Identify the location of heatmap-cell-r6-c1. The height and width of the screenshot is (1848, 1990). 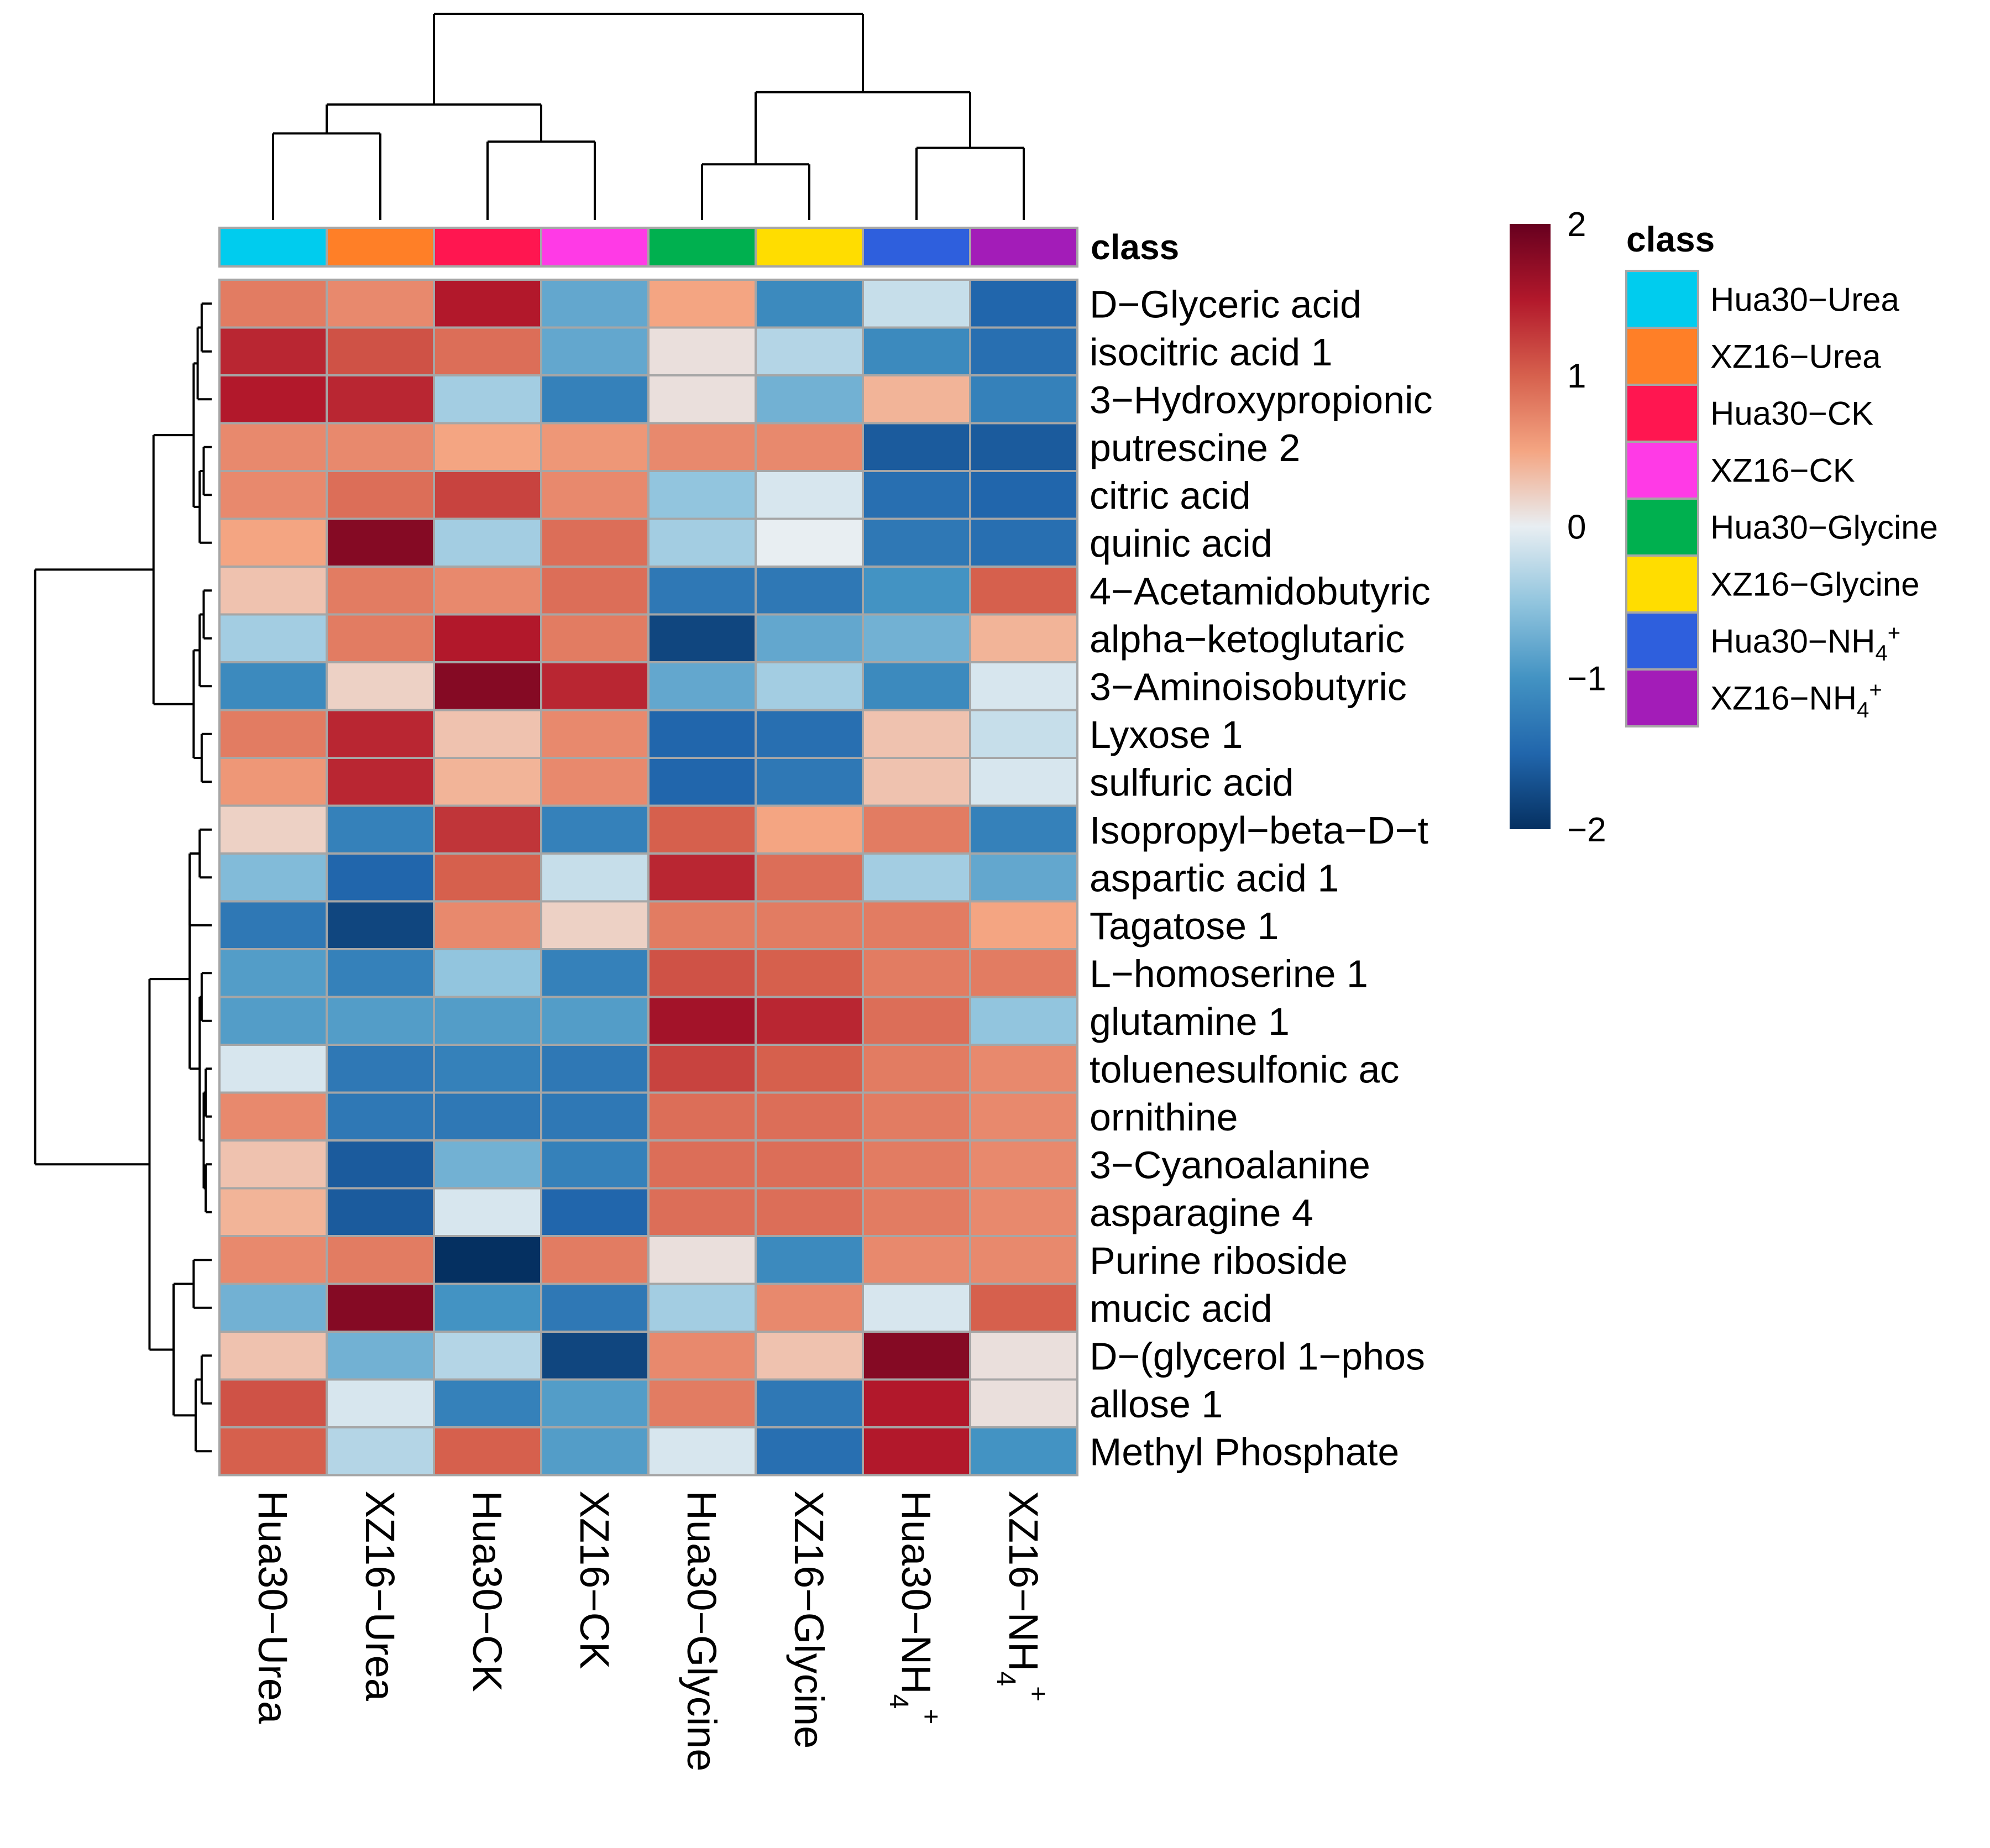
(273, 542).